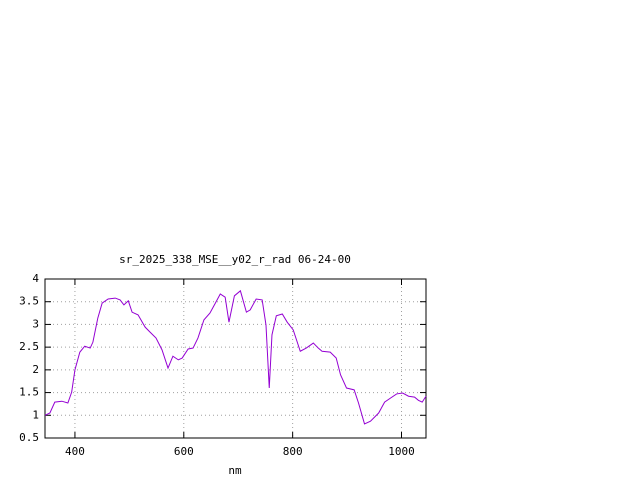 The image size is (640, 480). Describe the element at coordinates (184, 451) in the screenshot. I see `x-tick-label: 600` at that location.